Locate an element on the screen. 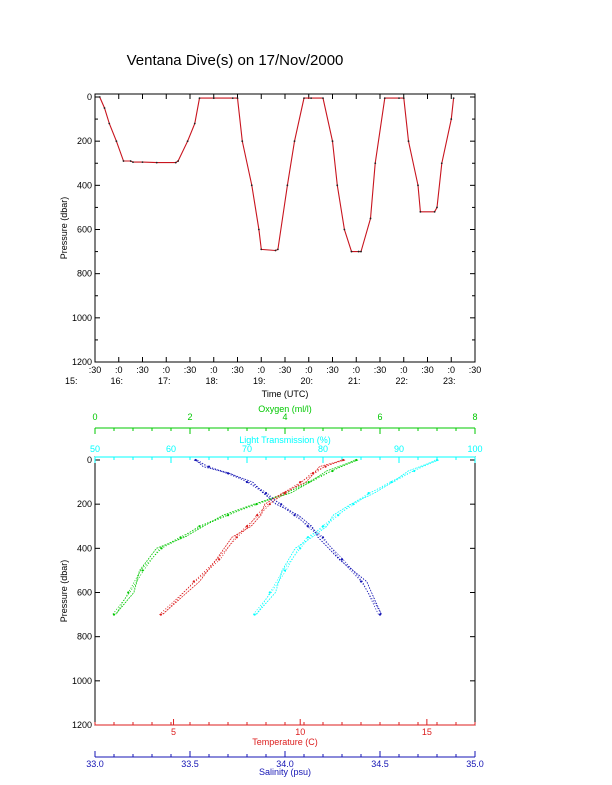  axis-tick-label: 5 is located at coordinates (173, 732).